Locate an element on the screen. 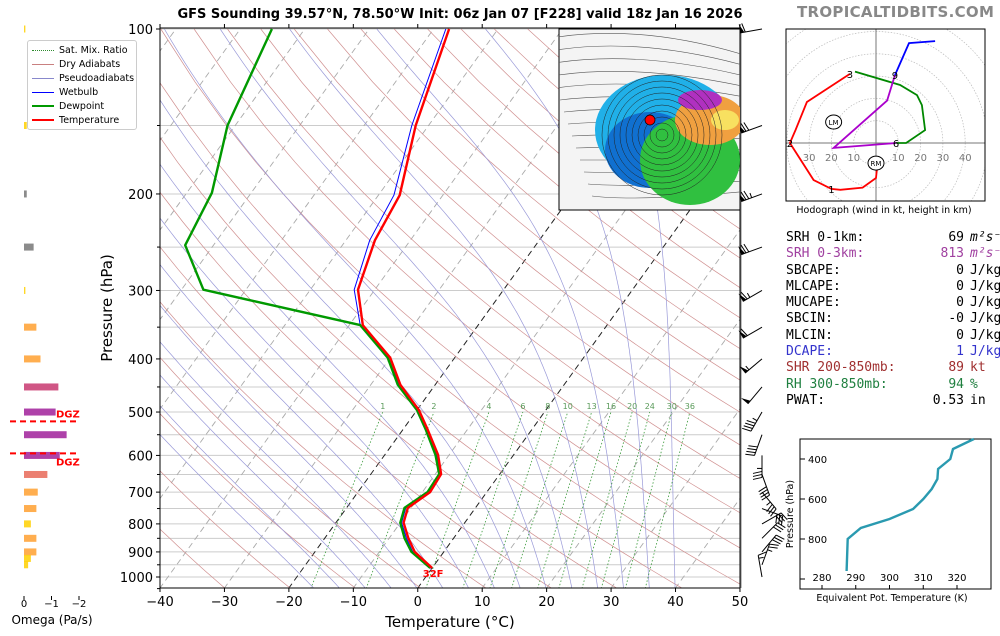 This screenshot has height=636, width=1000. x-tick-label: −20 is located at coordinates (288, 602).